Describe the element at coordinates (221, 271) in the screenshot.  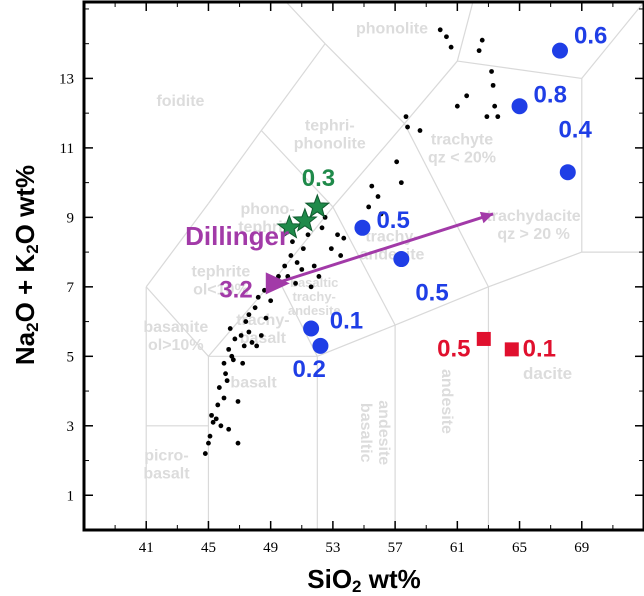
I see `field-label-line: tephrite` at that location.